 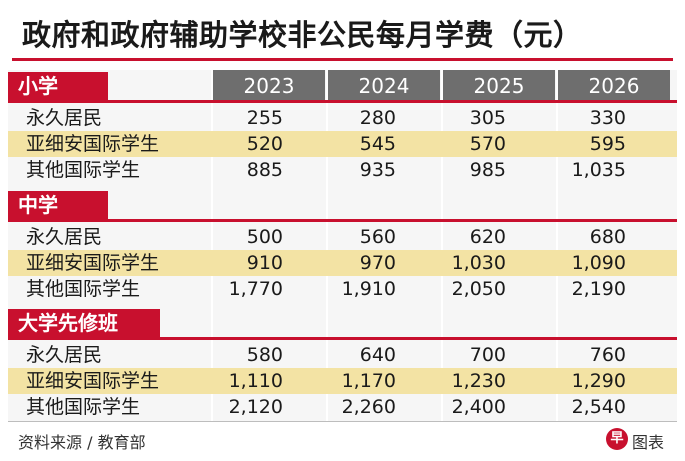 What do you see at coordinates (607, 355) in the screenshot?
I see `fee-cell: 760` at bounding box center [607, 355].